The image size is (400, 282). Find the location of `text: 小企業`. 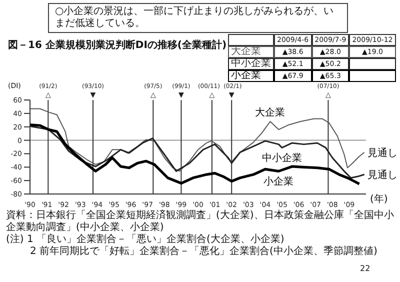

text: 小企業 is located at coordinates (279, 182).